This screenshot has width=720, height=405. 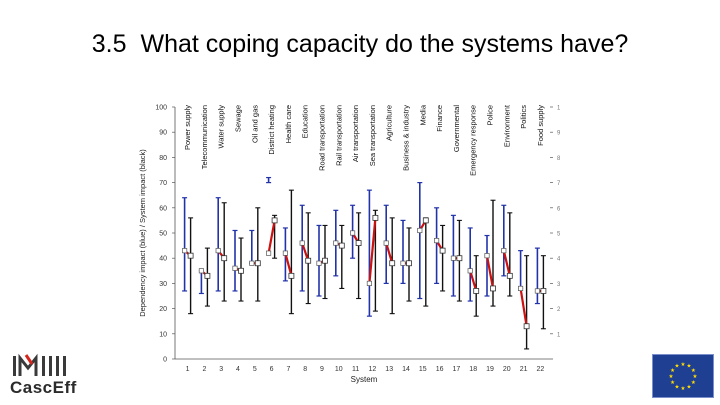 What do you see at coordinates (506, 125) in the screenshot?
I see `system-name-label: Environment` at bounding box center [506, 125].